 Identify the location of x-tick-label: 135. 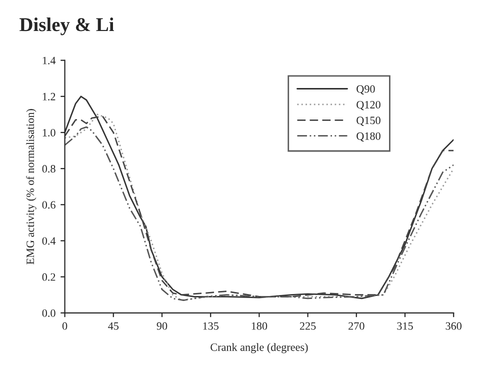
(210, 326).